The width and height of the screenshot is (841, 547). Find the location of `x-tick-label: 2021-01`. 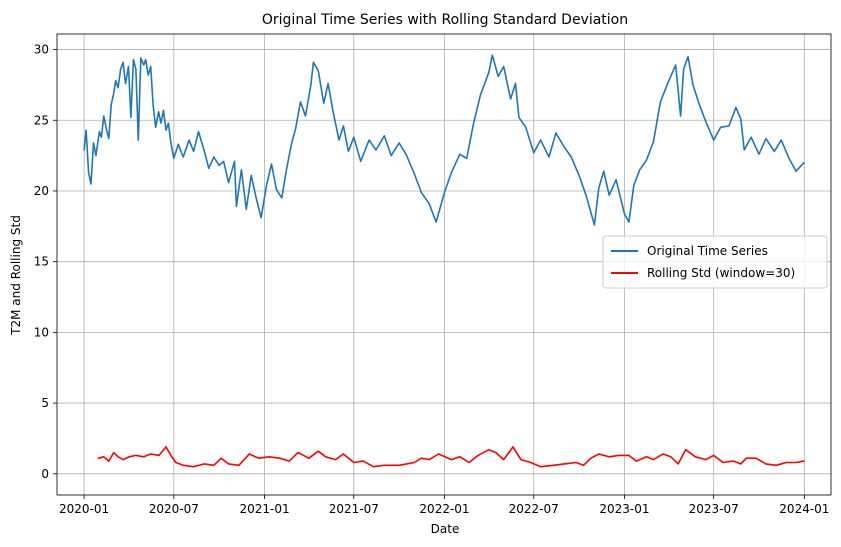

x-tick-label: 2021-01 is located at coordinates (264, 509).